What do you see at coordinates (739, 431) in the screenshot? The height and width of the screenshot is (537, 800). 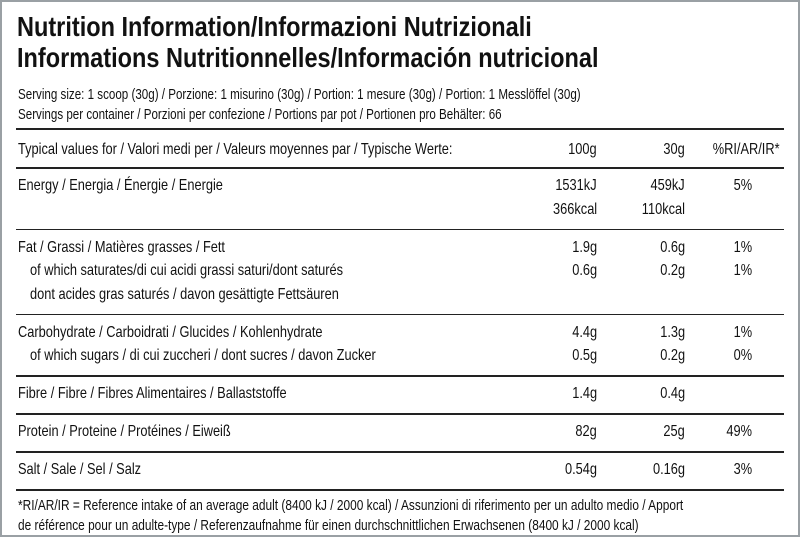 I see `ri-cell: 49%` at bounding box center [739, 431].